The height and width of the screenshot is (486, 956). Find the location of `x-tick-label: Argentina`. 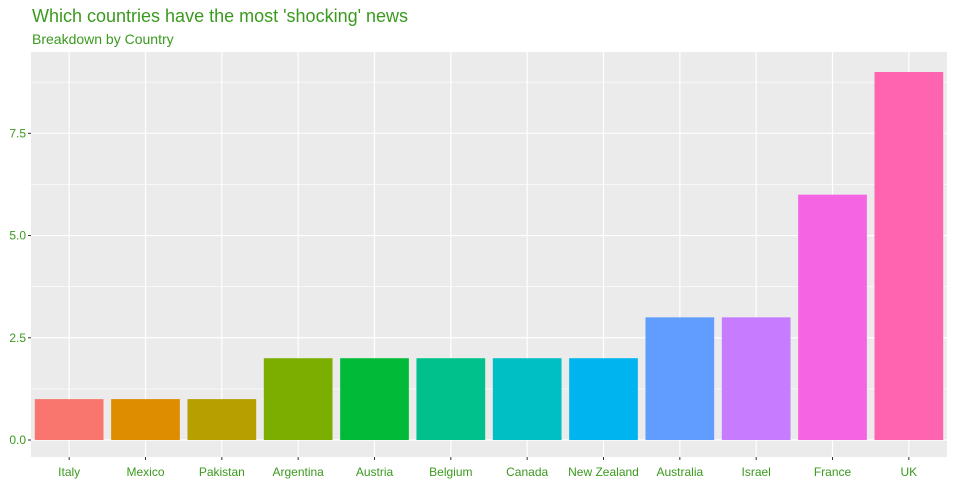

x-tick-label: Argentina is located at coordinates (298, 472).